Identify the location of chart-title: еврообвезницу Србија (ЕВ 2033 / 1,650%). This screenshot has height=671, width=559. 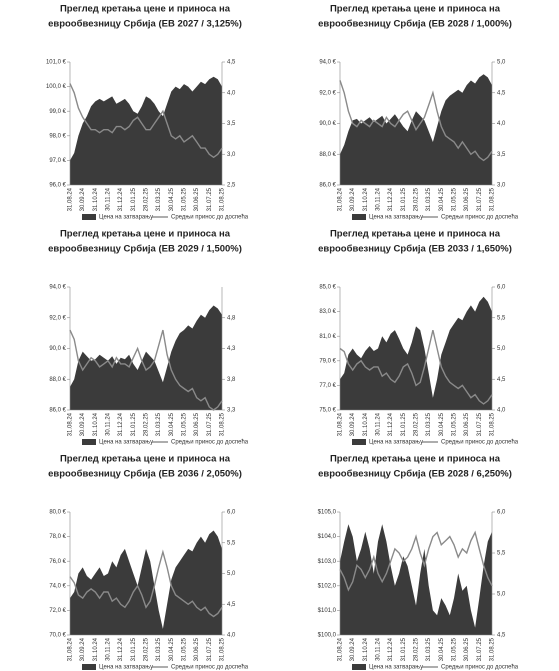
(415, 249).